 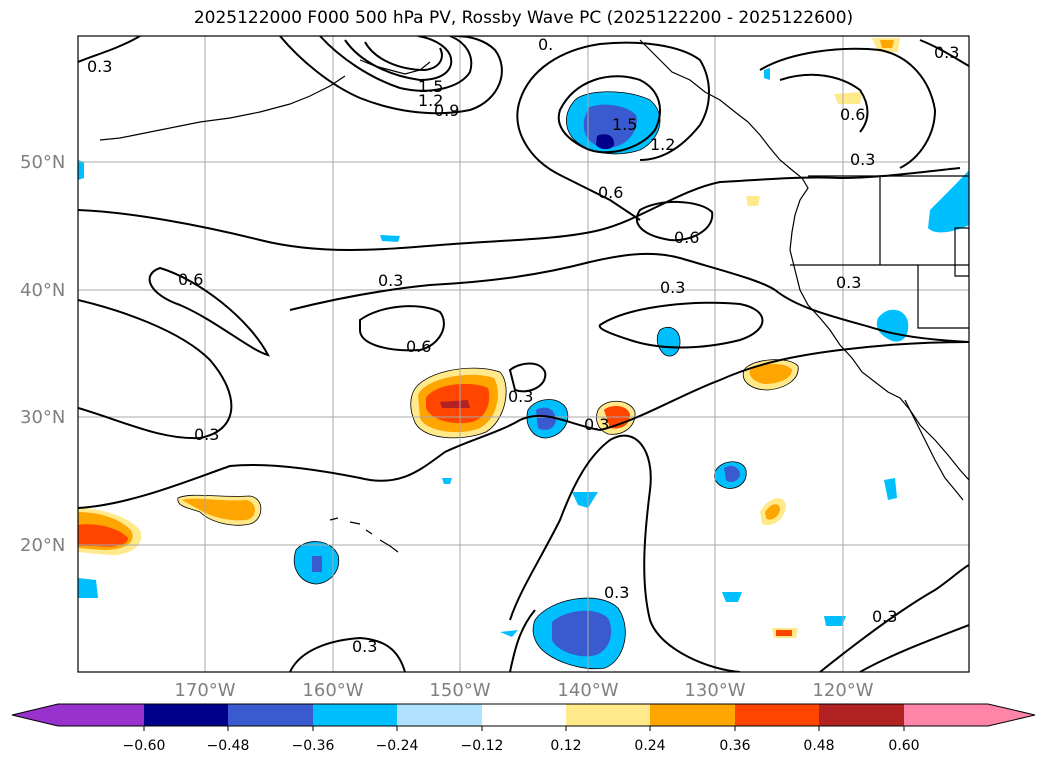 I want to click on colorbar-tick-label: −0.36, so click(x=313, y=746).